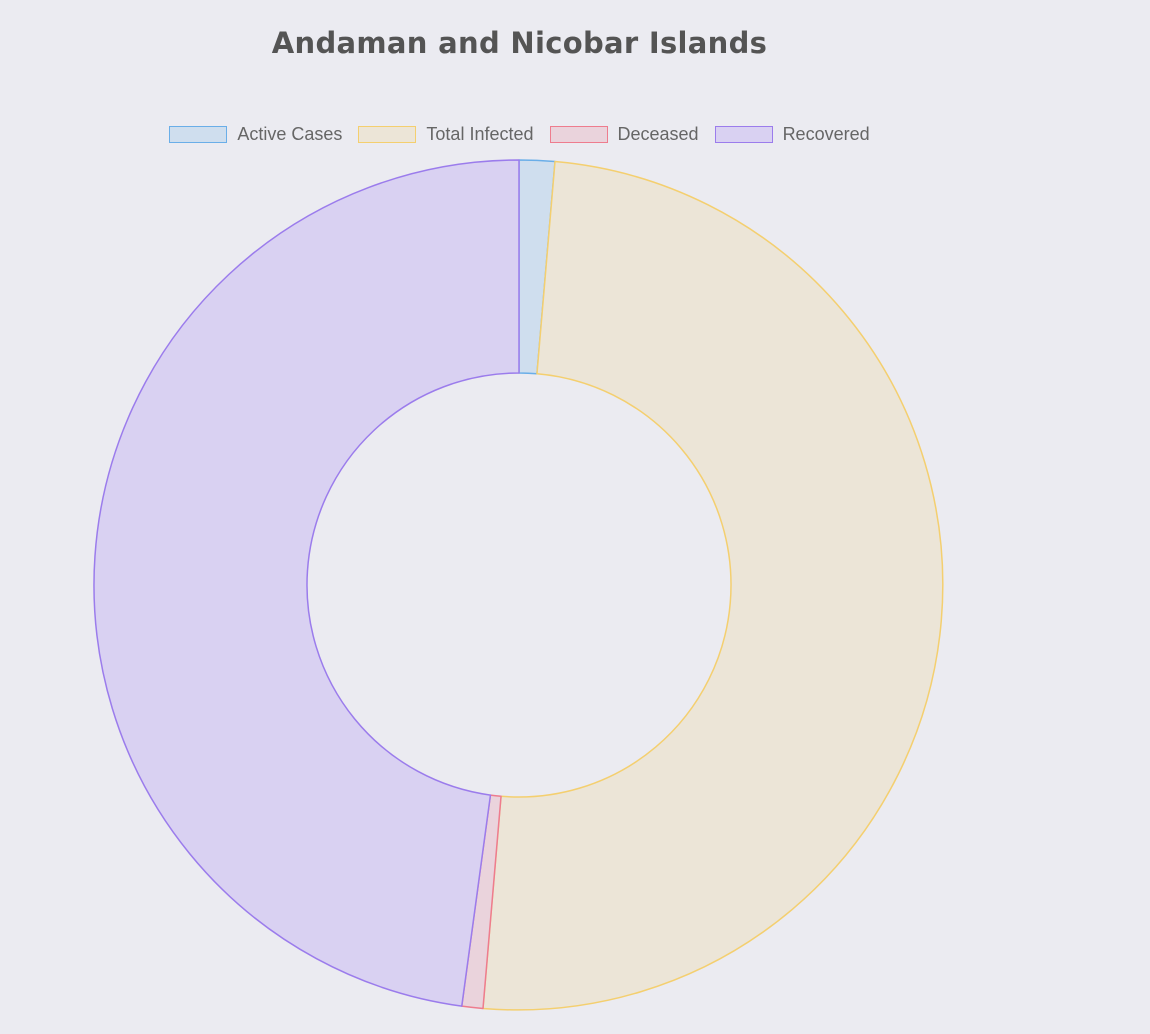 The height and width of the screenshot is (1034, 1150). What do you see at coordinates (826, 134) in the screenshot?
I see `legend-label-recovered: Recovered` at bounding box center [826, 134].